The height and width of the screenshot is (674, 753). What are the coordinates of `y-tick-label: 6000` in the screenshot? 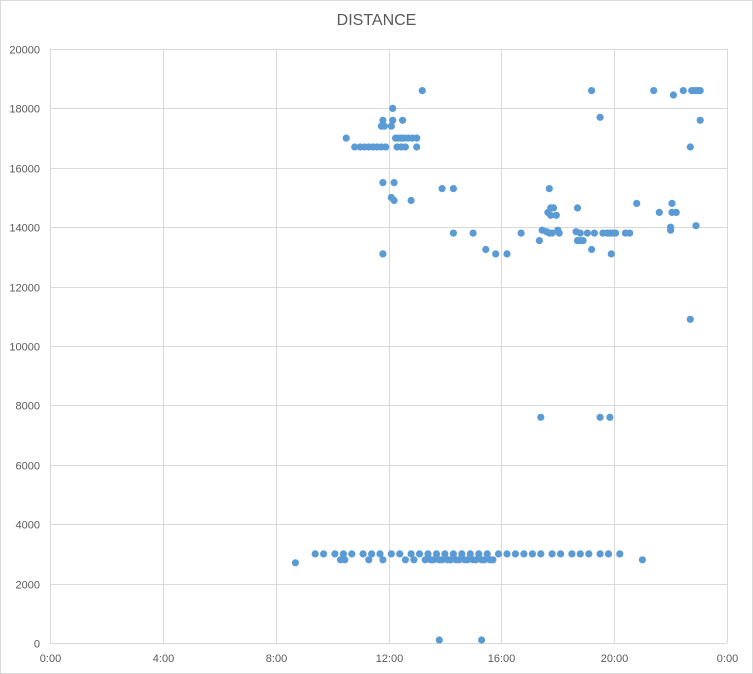 It's located at (28, 467).